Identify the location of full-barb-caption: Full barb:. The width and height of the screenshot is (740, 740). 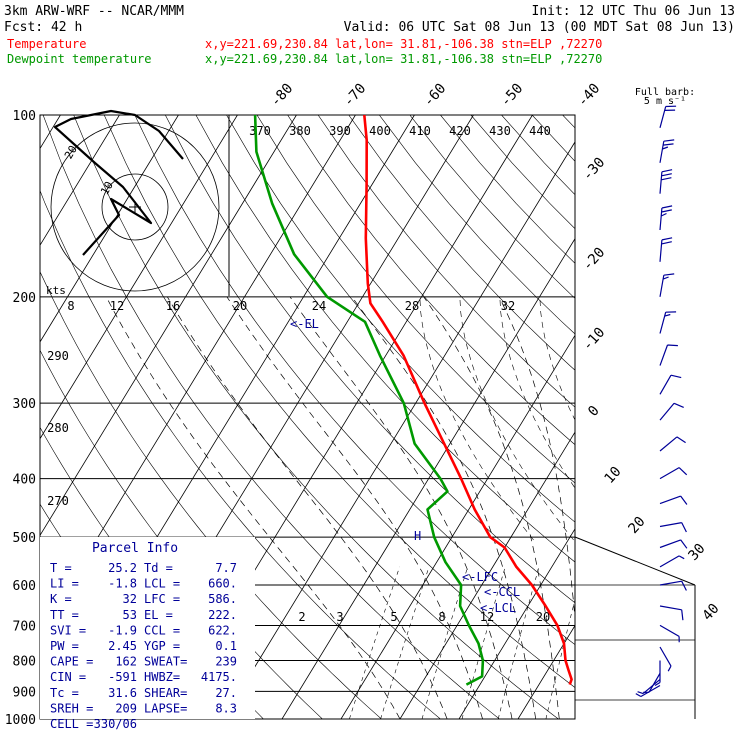
(665, 92).